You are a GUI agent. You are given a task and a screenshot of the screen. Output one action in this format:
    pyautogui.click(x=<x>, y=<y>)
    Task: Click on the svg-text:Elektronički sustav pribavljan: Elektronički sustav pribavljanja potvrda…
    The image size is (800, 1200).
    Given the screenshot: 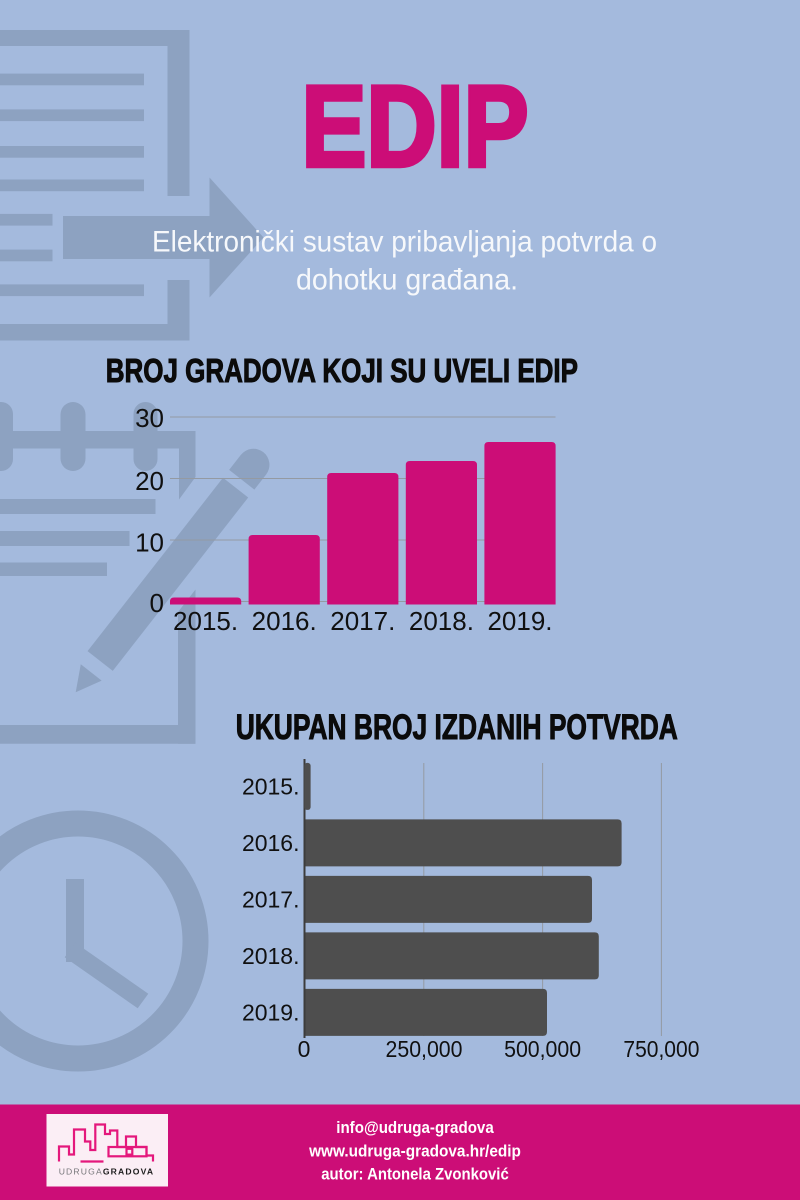 What is the action you would take?
    pyautogui.click(x=404, y=242)
    